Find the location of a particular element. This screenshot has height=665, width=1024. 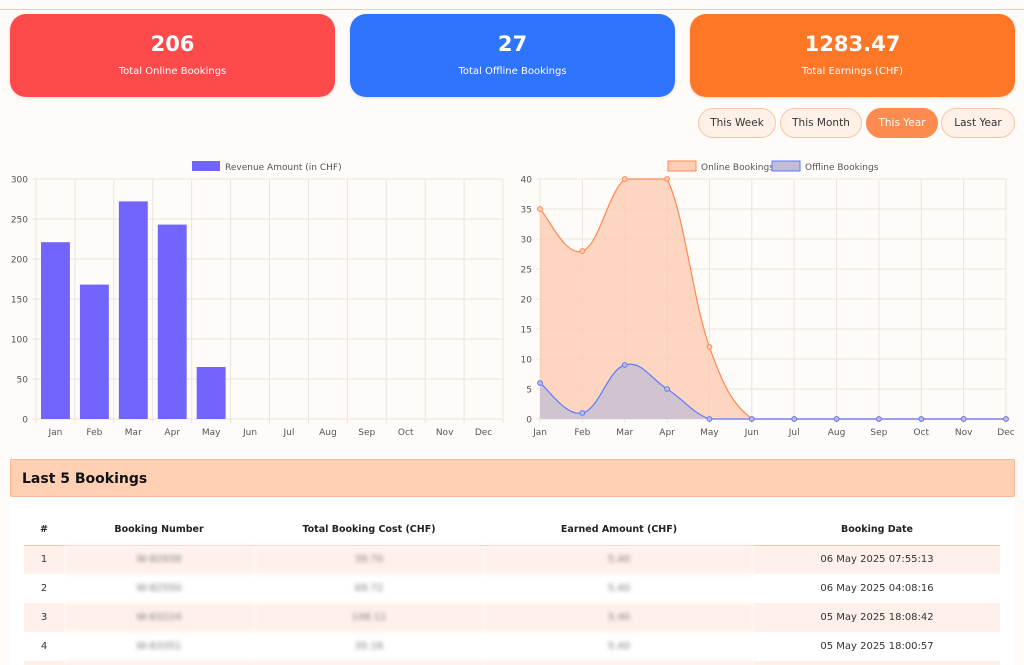

total-booking-cost: 69.72 is located at coordinates (369, 588).